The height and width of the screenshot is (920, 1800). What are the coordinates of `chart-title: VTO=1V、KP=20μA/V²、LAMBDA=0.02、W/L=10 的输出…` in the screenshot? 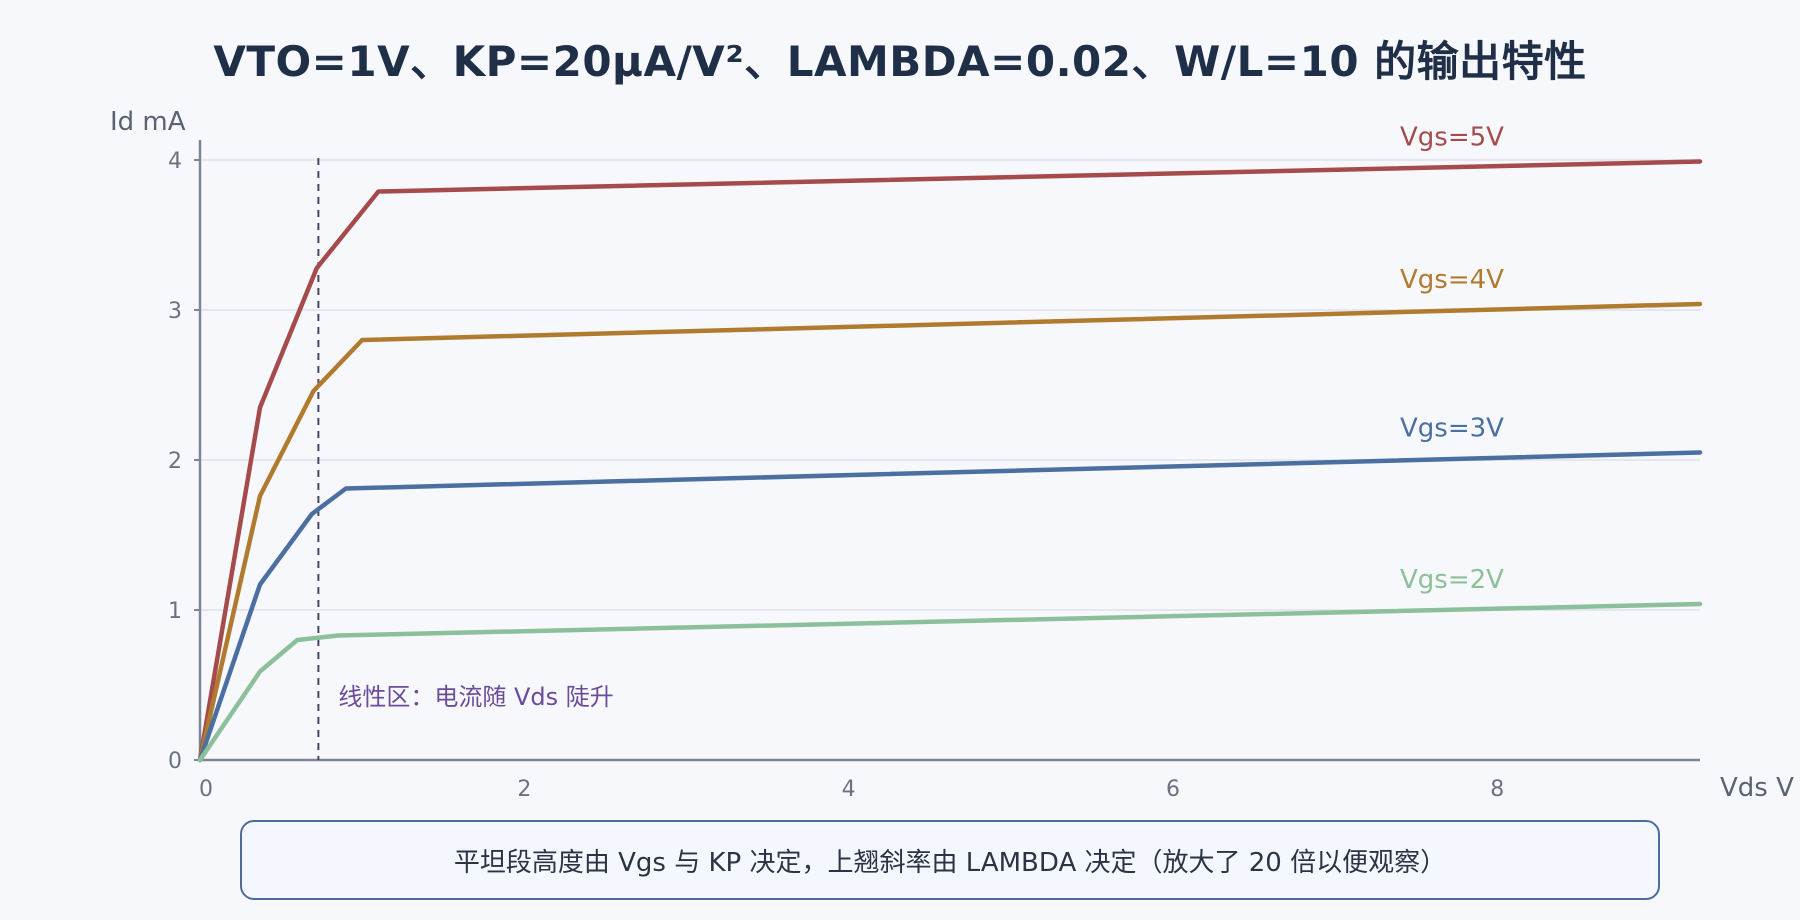 It's located at (900, 61).